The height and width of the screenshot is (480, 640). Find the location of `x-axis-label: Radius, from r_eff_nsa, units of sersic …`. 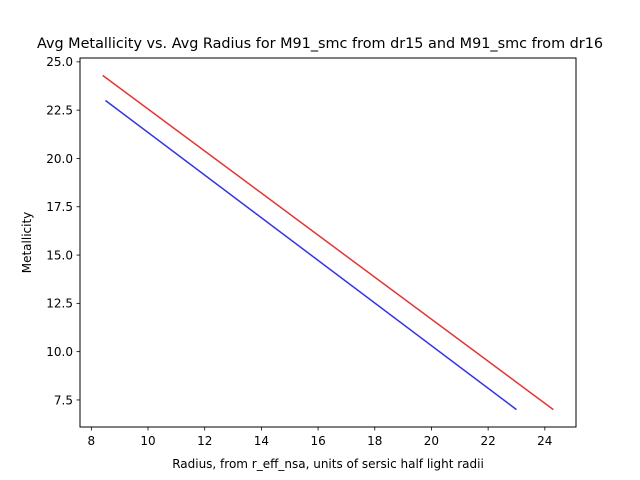

x-axis-label: Radius, from r_eff_nsa, units of sersic … is located at coordinates (328, 464).